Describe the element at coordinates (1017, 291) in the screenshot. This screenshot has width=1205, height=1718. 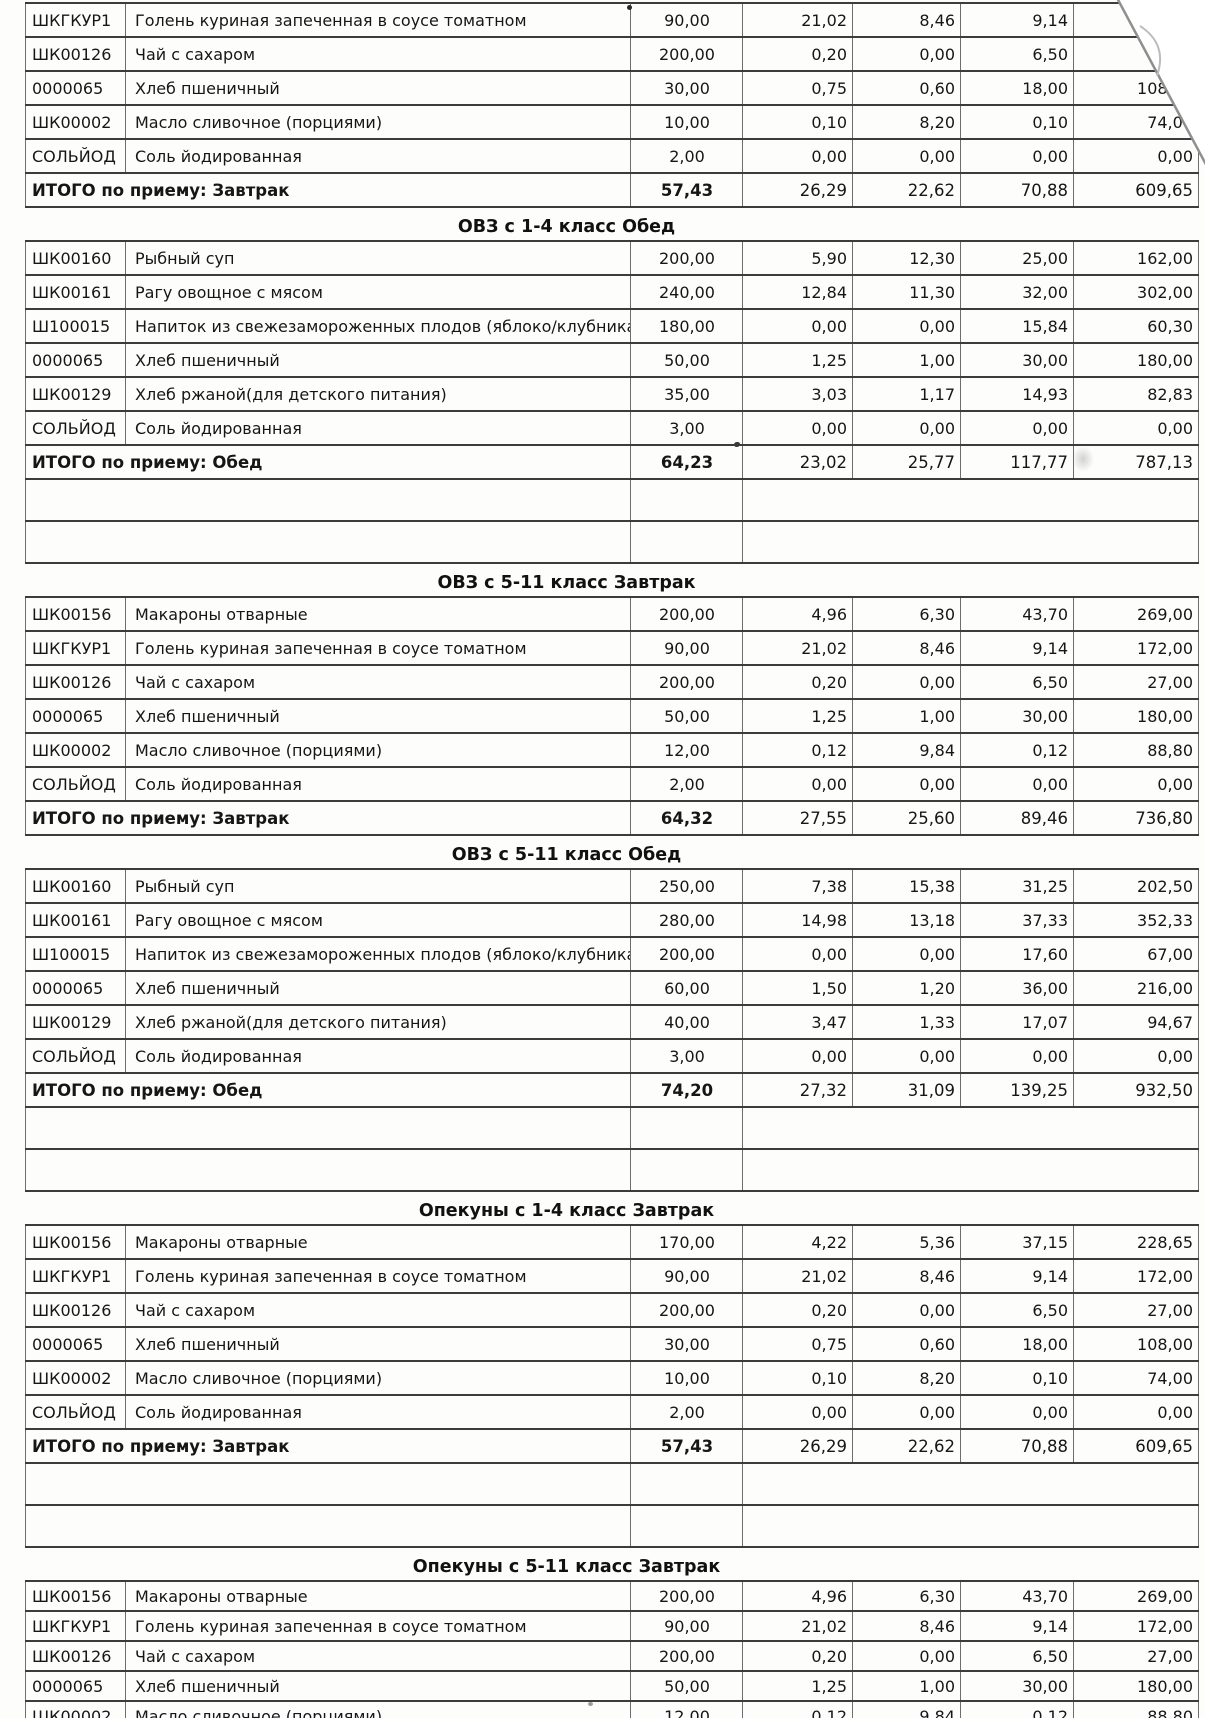
I see `item-carbs-cell: 32,00` at that location.